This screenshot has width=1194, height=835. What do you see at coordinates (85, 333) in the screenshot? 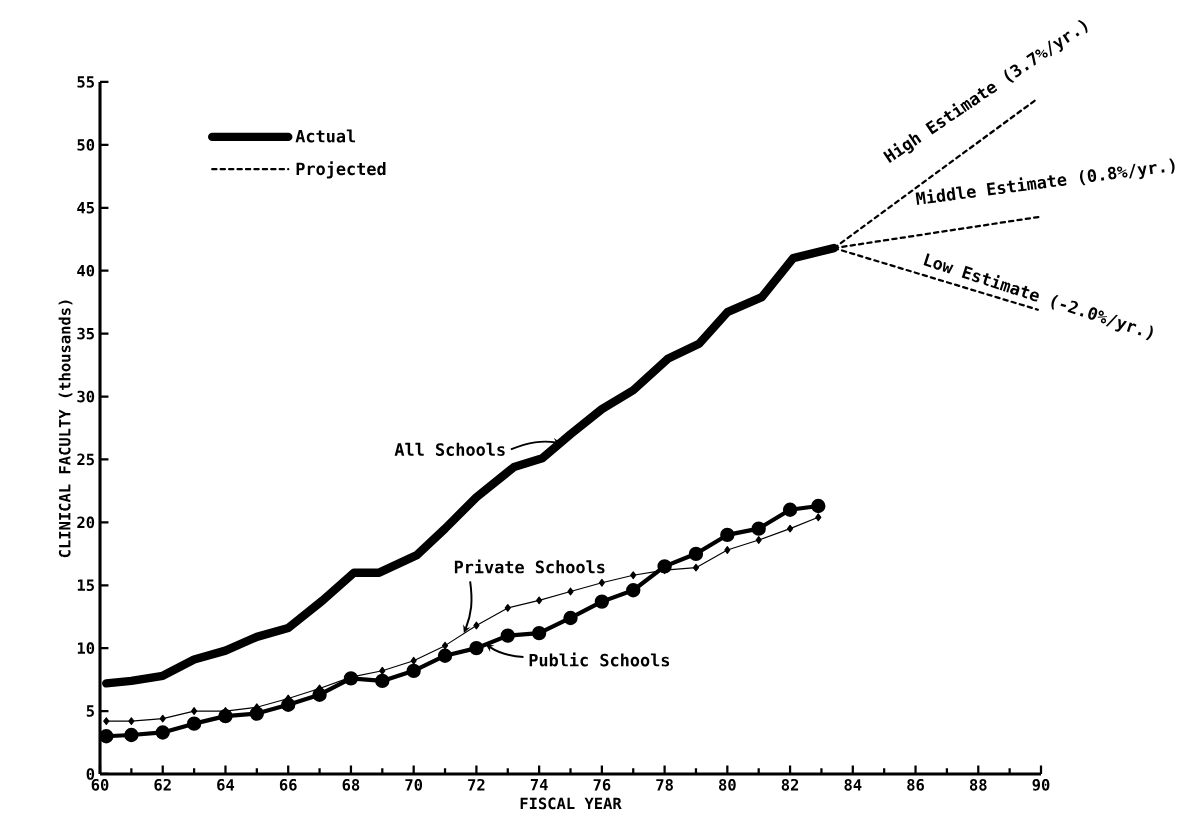
I see `y-tick-label: 35` at bounding box center [85, 333].